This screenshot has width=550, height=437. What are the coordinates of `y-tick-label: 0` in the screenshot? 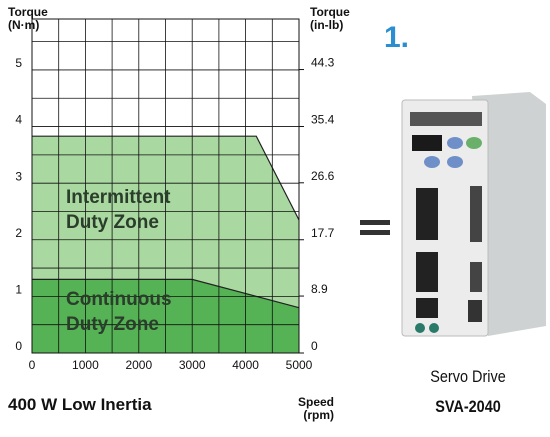 It's located at (18, 346).